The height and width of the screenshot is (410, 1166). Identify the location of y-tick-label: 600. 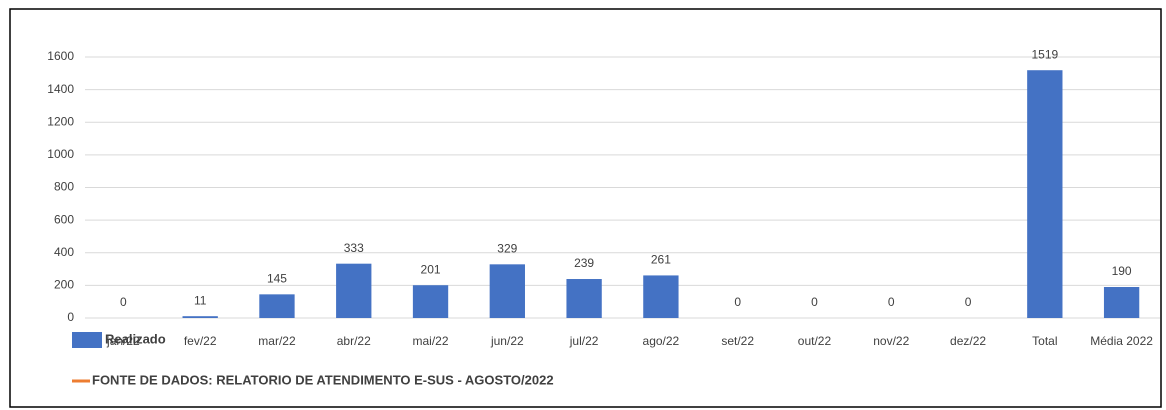
(64, 219).